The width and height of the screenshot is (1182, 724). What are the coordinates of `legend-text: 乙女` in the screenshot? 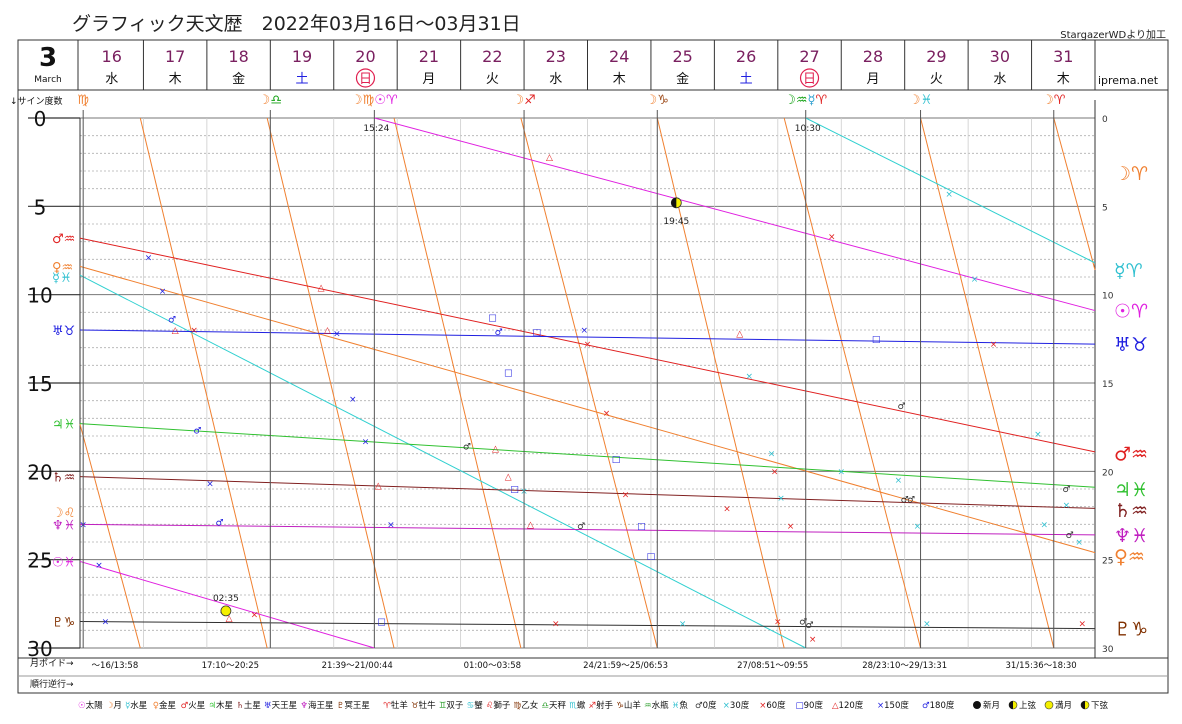 It's located at (530, 705).